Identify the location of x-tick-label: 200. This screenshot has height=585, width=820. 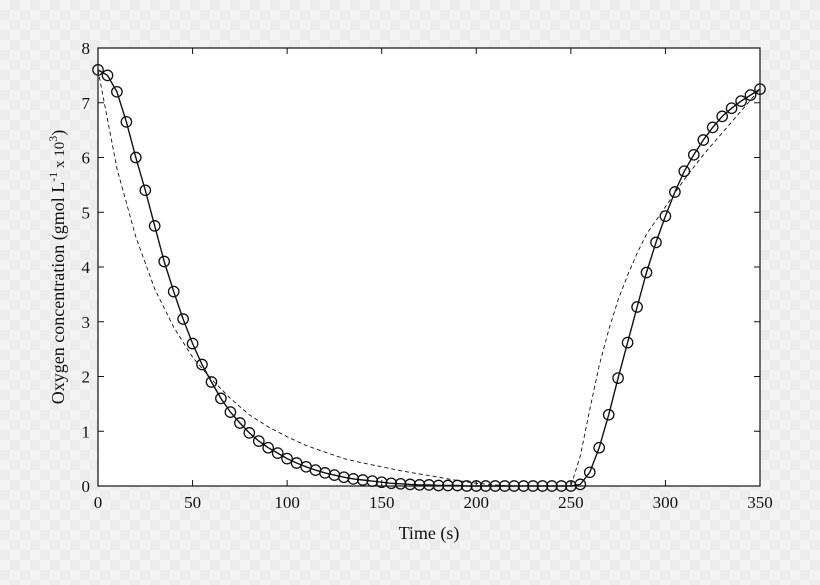
(477, 502).